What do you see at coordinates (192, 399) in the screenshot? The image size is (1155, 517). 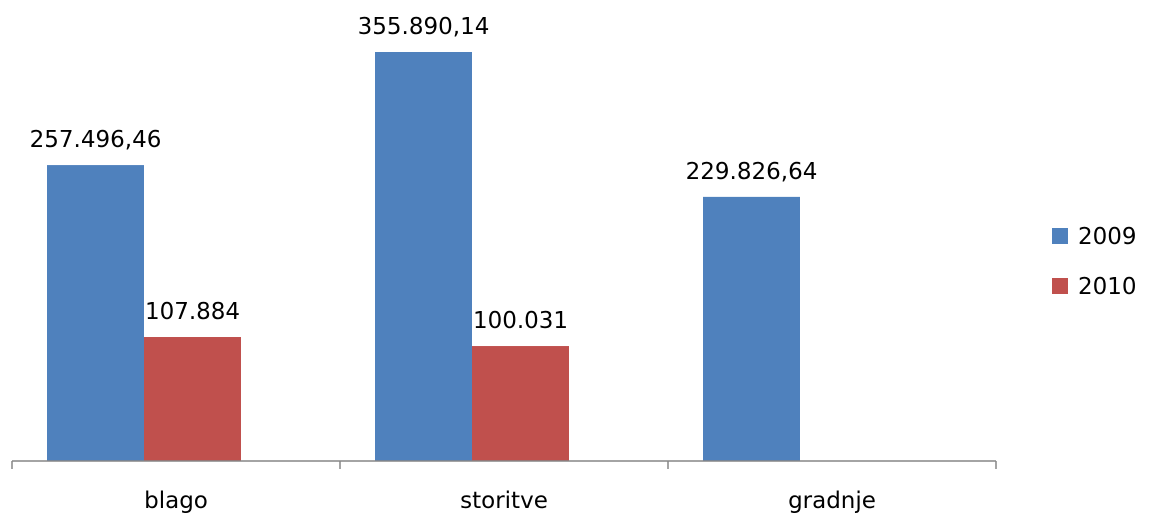 I see `bar-blago-2010` at bounding box center [192, 399].